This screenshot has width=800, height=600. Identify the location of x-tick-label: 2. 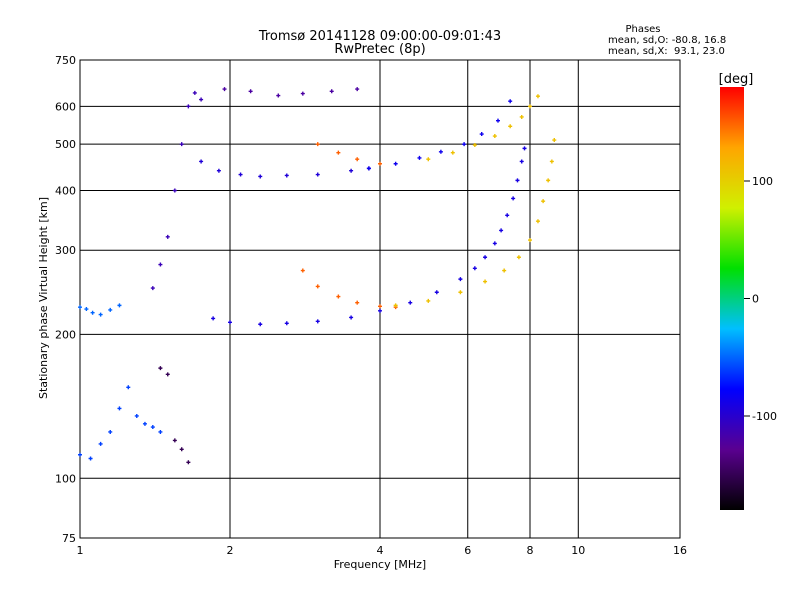
(230, 550).